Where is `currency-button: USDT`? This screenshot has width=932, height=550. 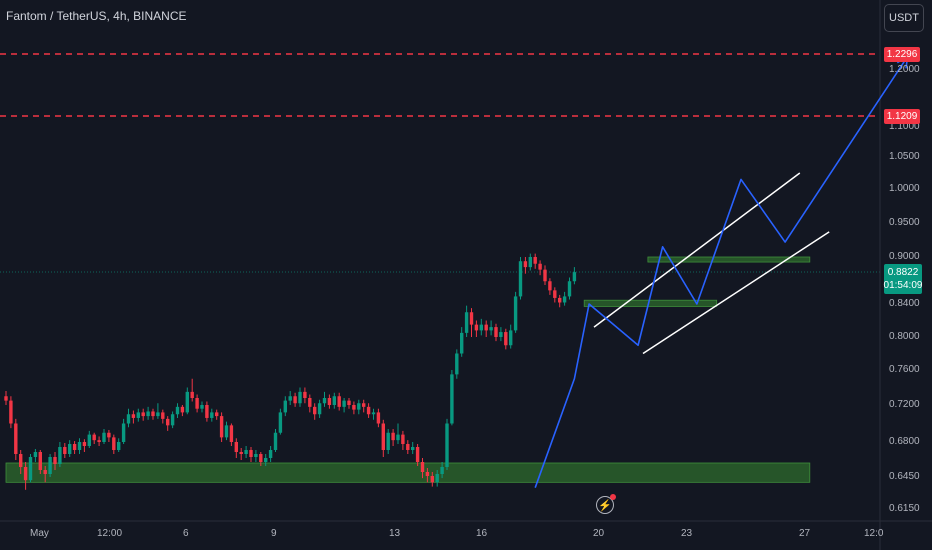 currency-button: USDT is located at coordinates (904, 18).